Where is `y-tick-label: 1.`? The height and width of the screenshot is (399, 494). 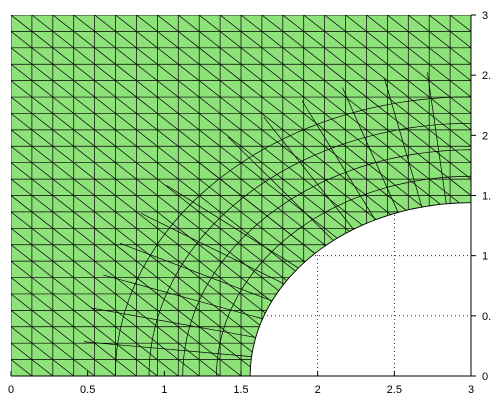 y-tick-label: 1. is located at coordinates (486, 197).